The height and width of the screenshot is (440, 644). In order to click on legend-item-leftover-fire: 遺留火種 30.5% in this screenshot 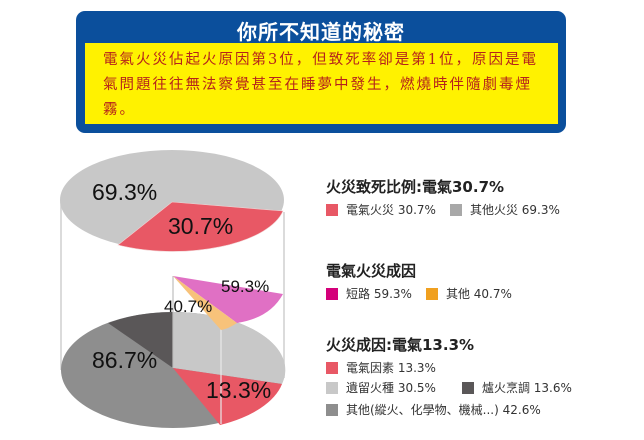, I will do `click(381, 387)`.